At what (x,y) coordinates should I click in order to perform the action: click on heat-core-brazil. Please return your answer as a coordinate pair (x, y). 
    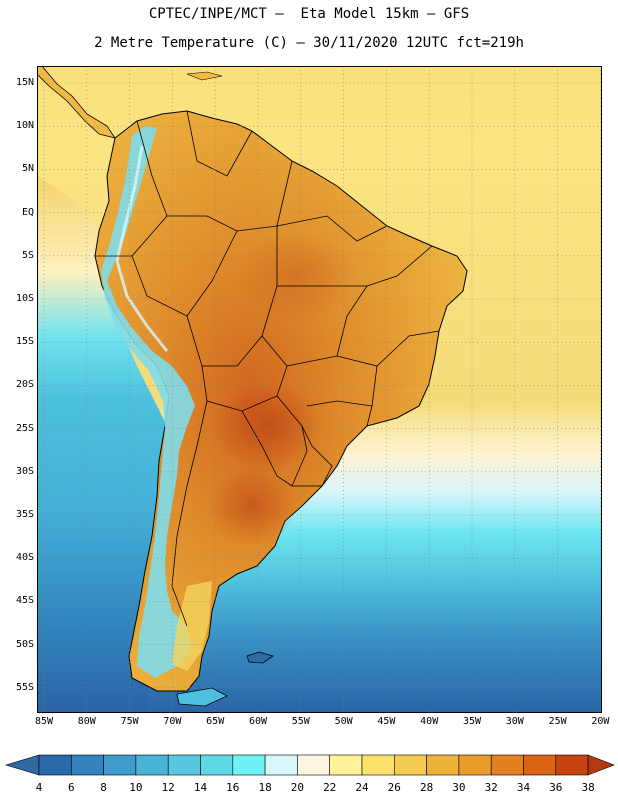
    Looking at the image, I should click on (297, 276).